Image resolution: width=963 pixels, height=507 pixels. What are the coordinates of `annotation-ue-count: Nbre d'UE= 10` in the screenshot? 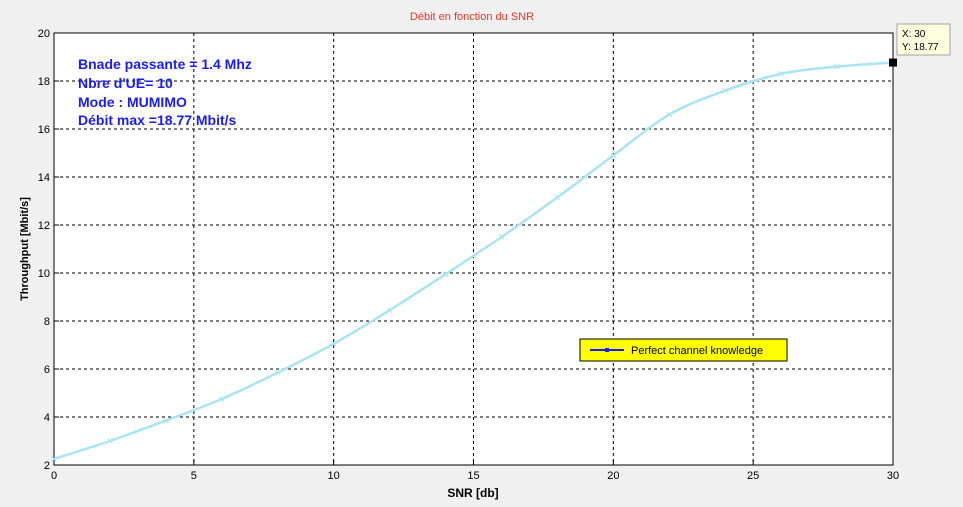 It's located at (125, 83).